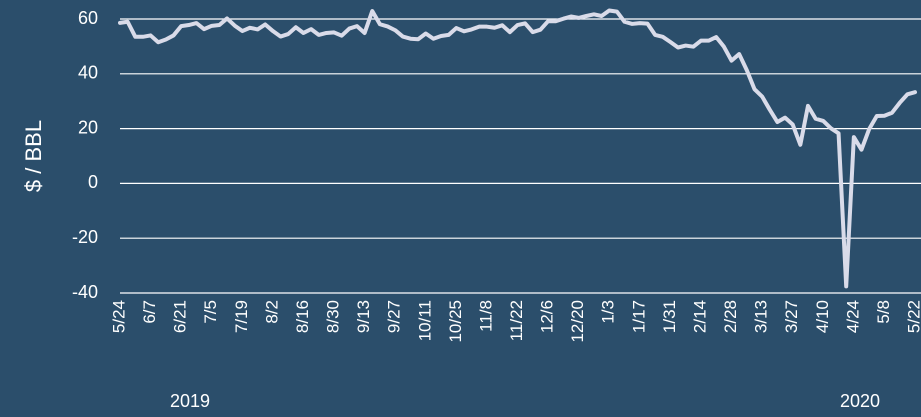 The image size is (921, 417). What do you see at coordinates (455, 321) in the screenshot?
I see `x-tick-label: 10/25` at bounding box center [455, 321].